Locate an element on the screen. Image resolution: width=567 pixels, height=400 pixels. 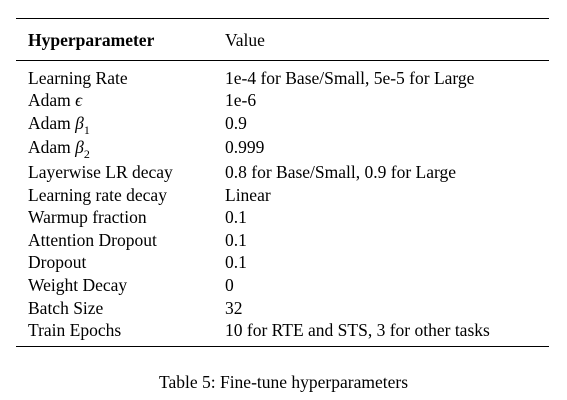
table-body: Hyperparameter Value is located at coordinates (282, 39).